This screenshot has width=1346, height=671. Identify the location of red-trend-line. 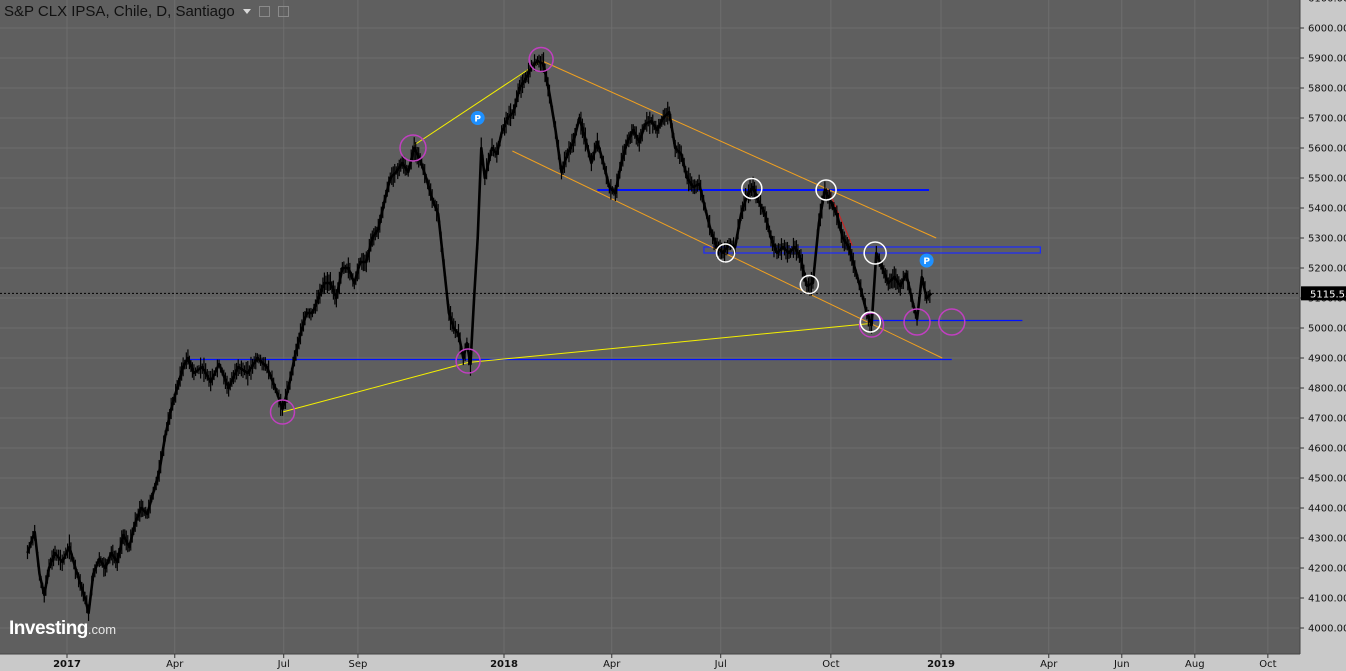
(840, 217).